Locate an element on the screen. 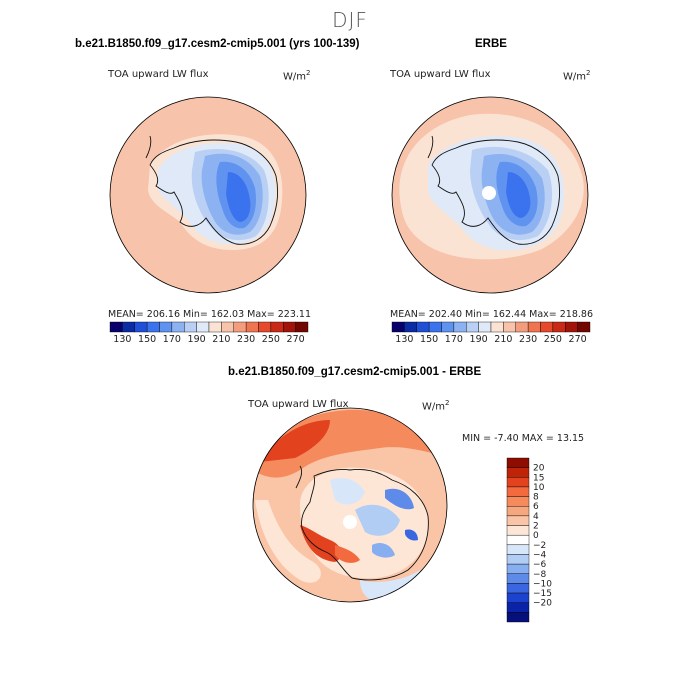 This screenshot has width=700, height=700. colorbar-tick-label: −15 is located at coordinates (542, 594).